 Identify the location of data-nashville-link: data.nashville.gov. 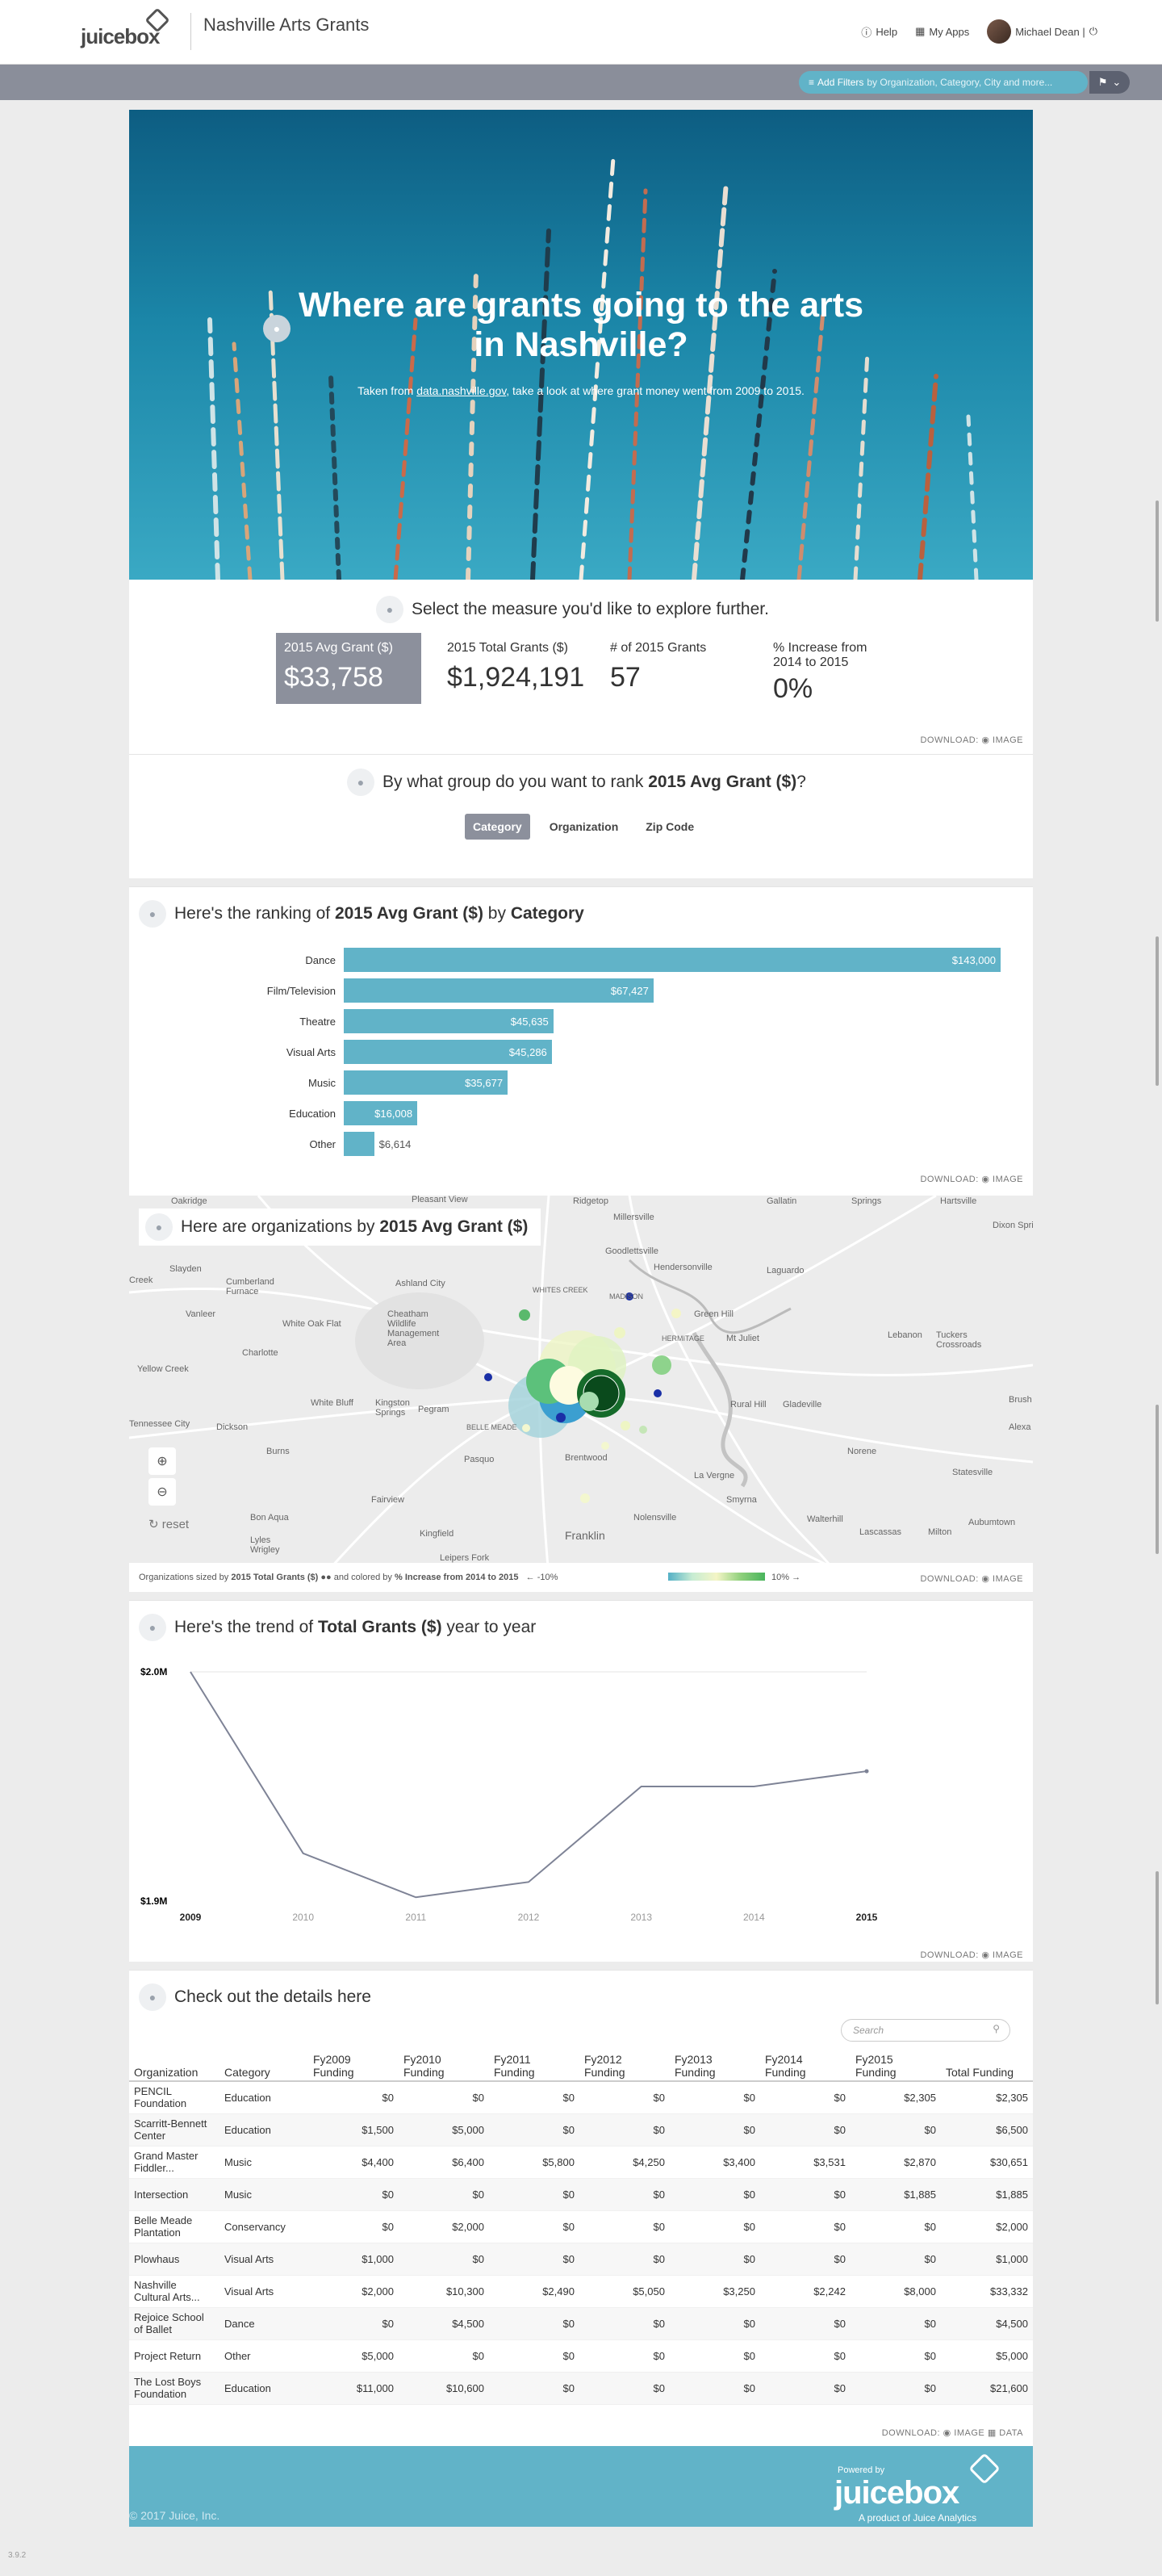
(461, 390).